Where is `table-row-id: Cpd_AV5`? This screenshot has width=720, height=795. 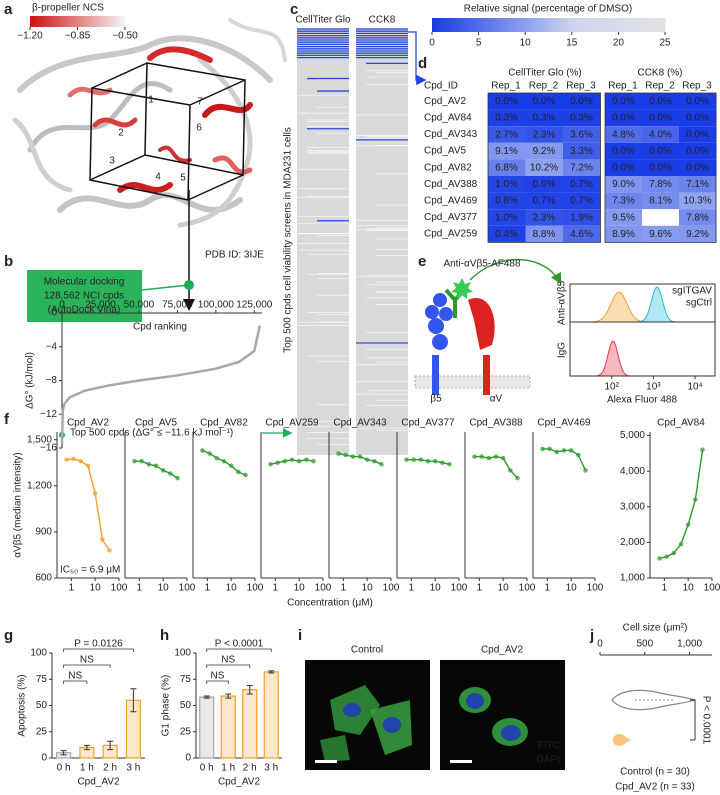
table-row-id: Cpd_AV5 is located at coordinates (445, 151).